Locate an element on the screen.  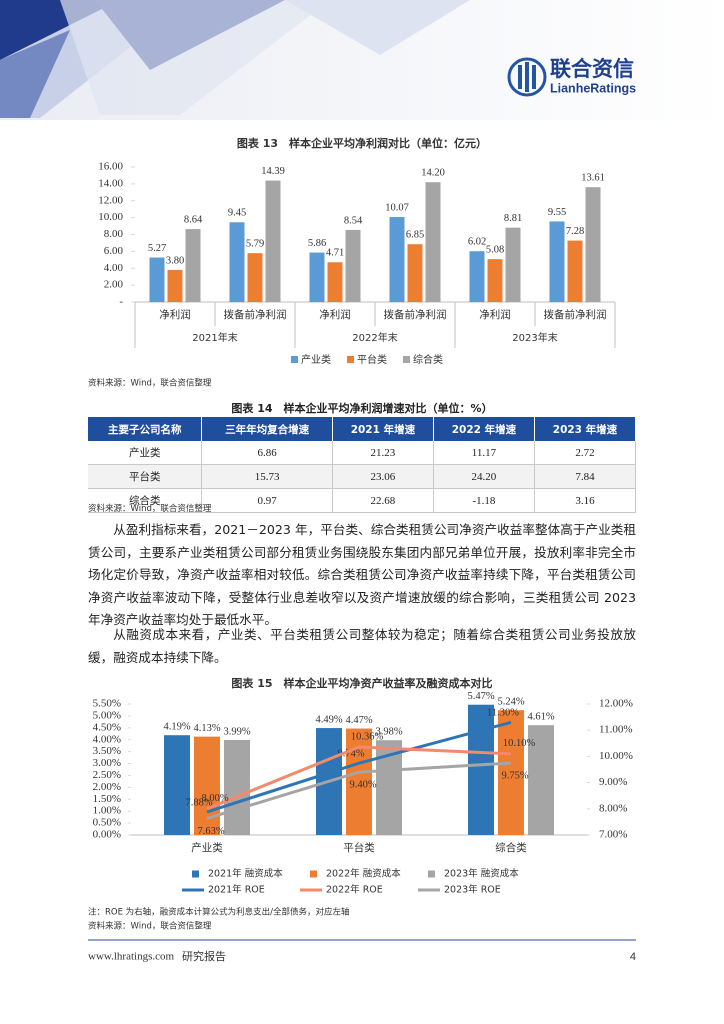
column-header: 2022 年增速 is located at coordinates (484, 429).